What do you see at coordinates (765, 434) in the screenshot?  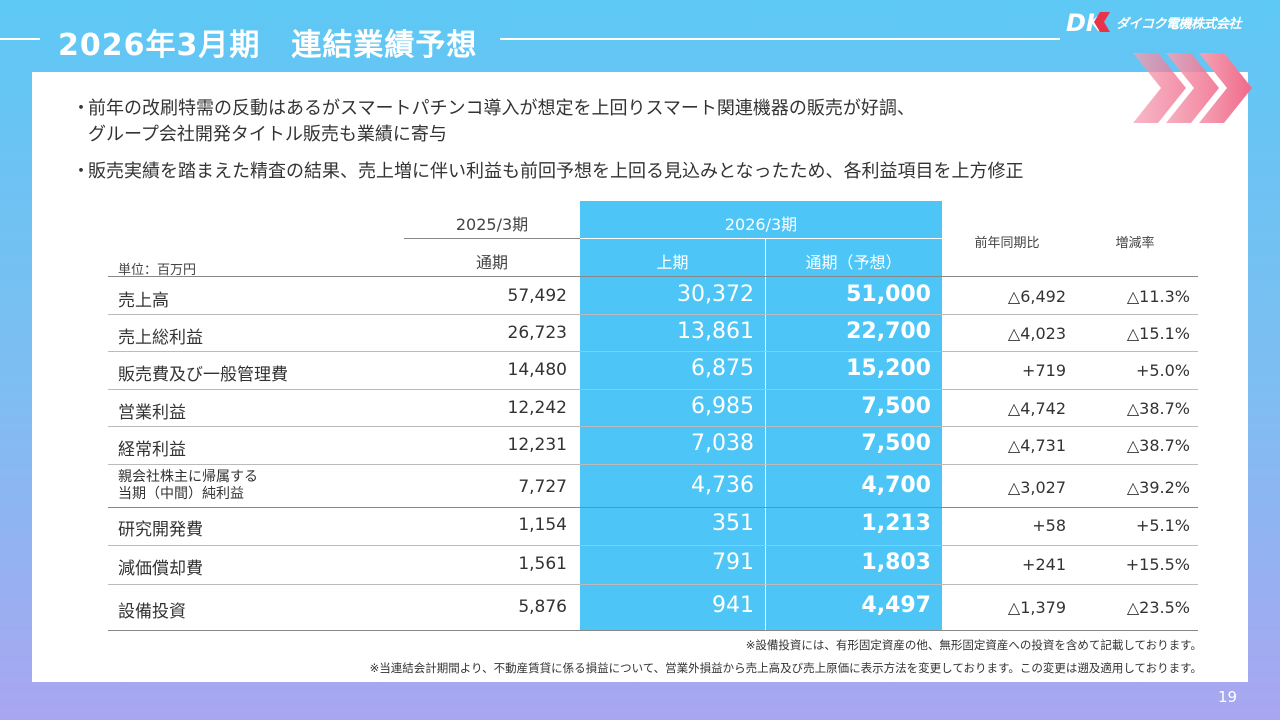 I see `column-divider` at bounding box center [765, 434].